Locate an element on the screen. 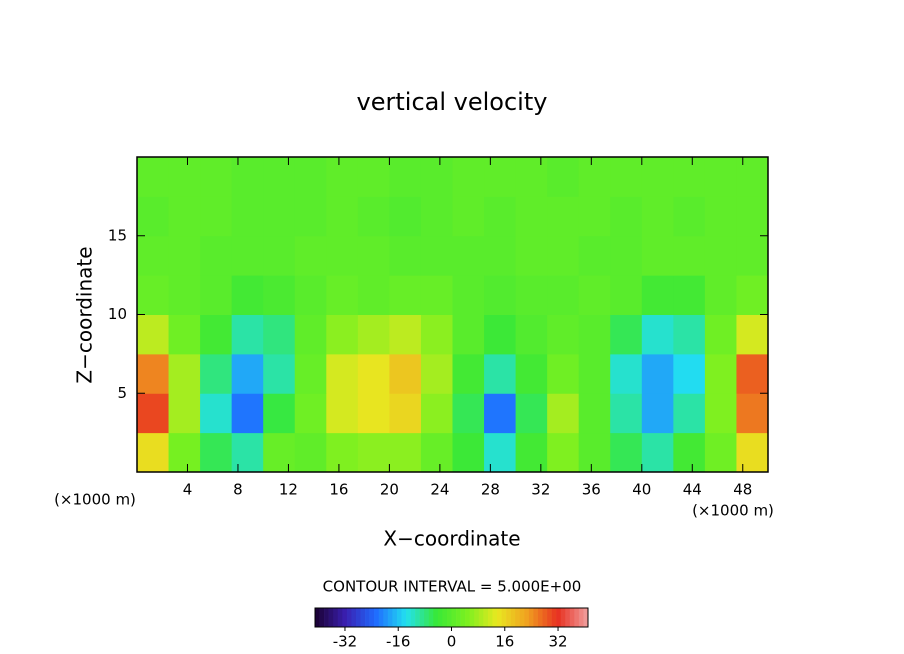  colorbar-tick-label: 16 is located at coordinates (504, 642).